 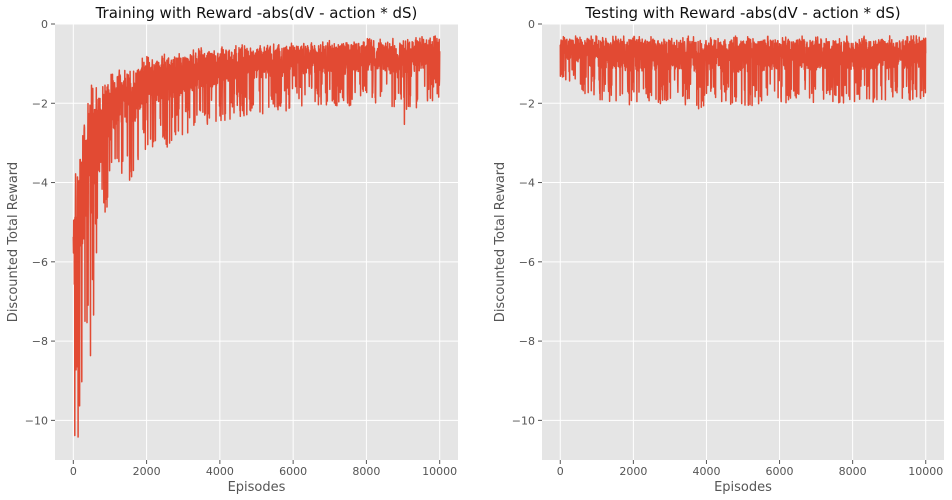 I want to click on reward-series-line, so click(x=743, y=72).